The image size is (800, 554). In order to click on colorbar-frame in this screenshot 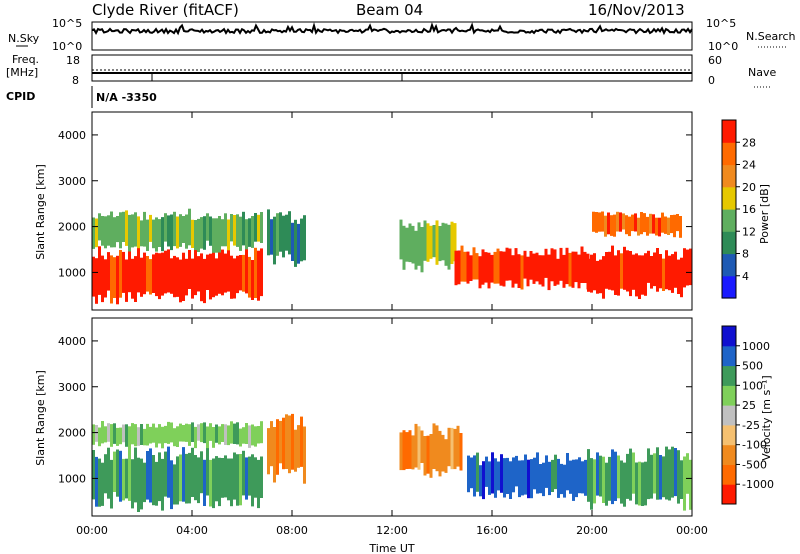, I will do `click(729, 415)`.